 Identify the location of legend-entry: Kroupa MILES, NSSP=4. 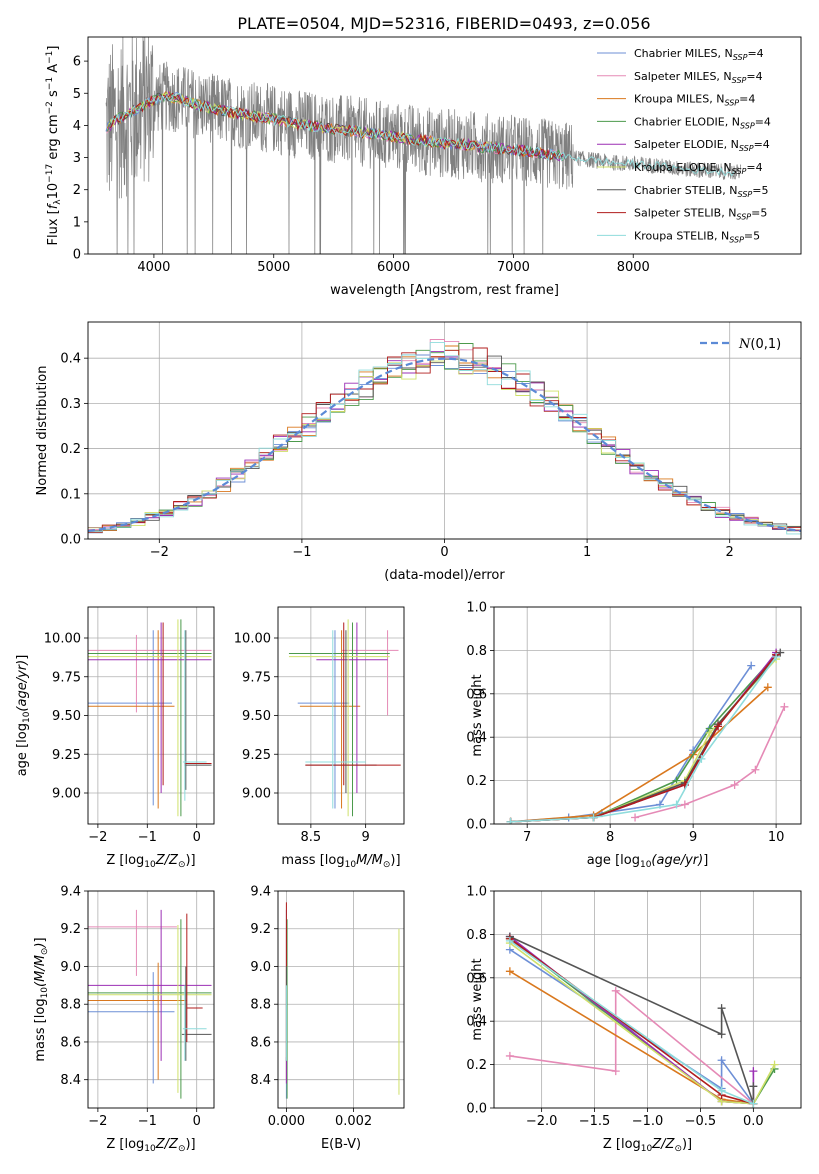
(694, 100).